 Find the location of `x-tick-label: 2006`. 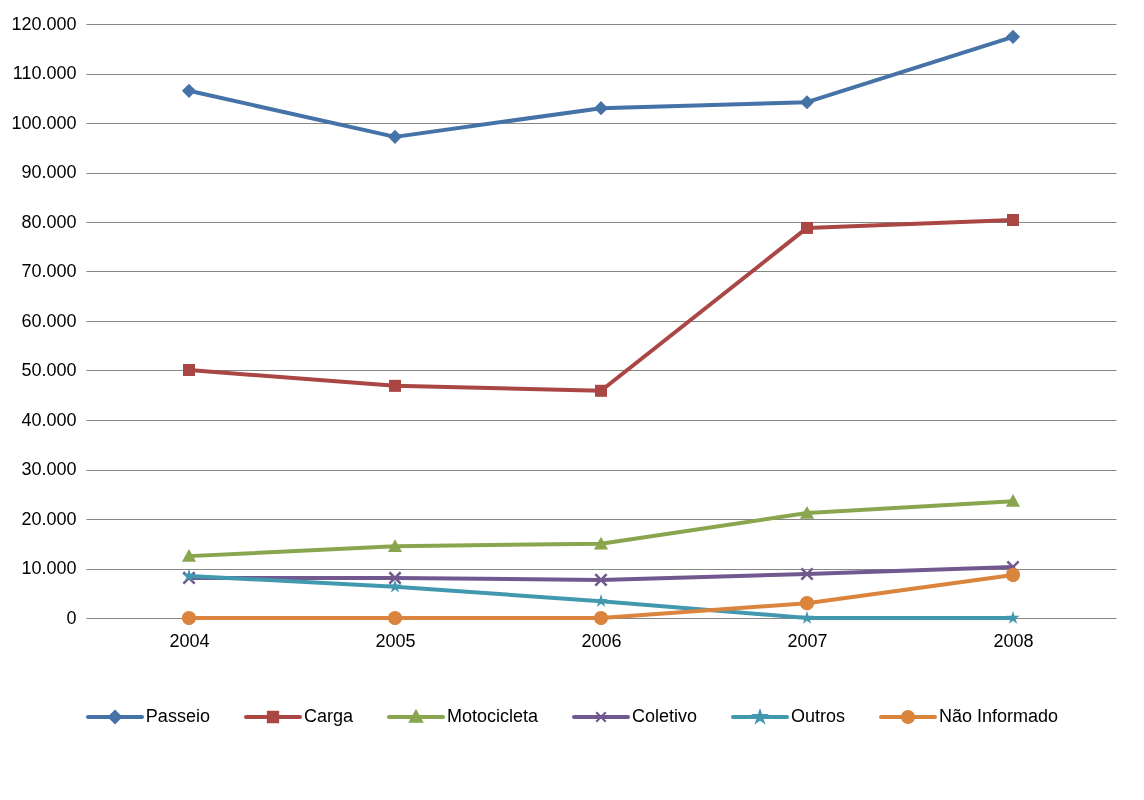

x-tick-label: 2006 is located at coordinates (601, 640).